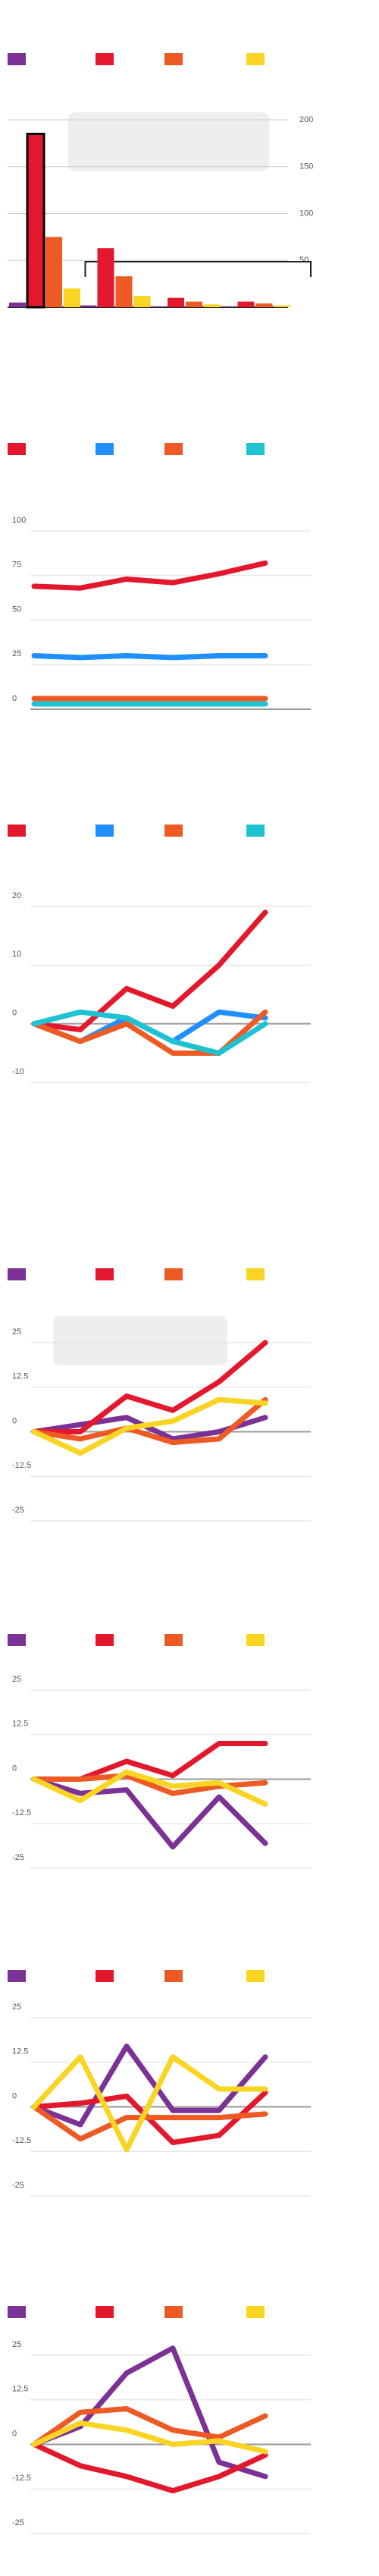 This screenshot has height=2576, width=379. I want to click on y-tick-label: 150, so click(306, 166).